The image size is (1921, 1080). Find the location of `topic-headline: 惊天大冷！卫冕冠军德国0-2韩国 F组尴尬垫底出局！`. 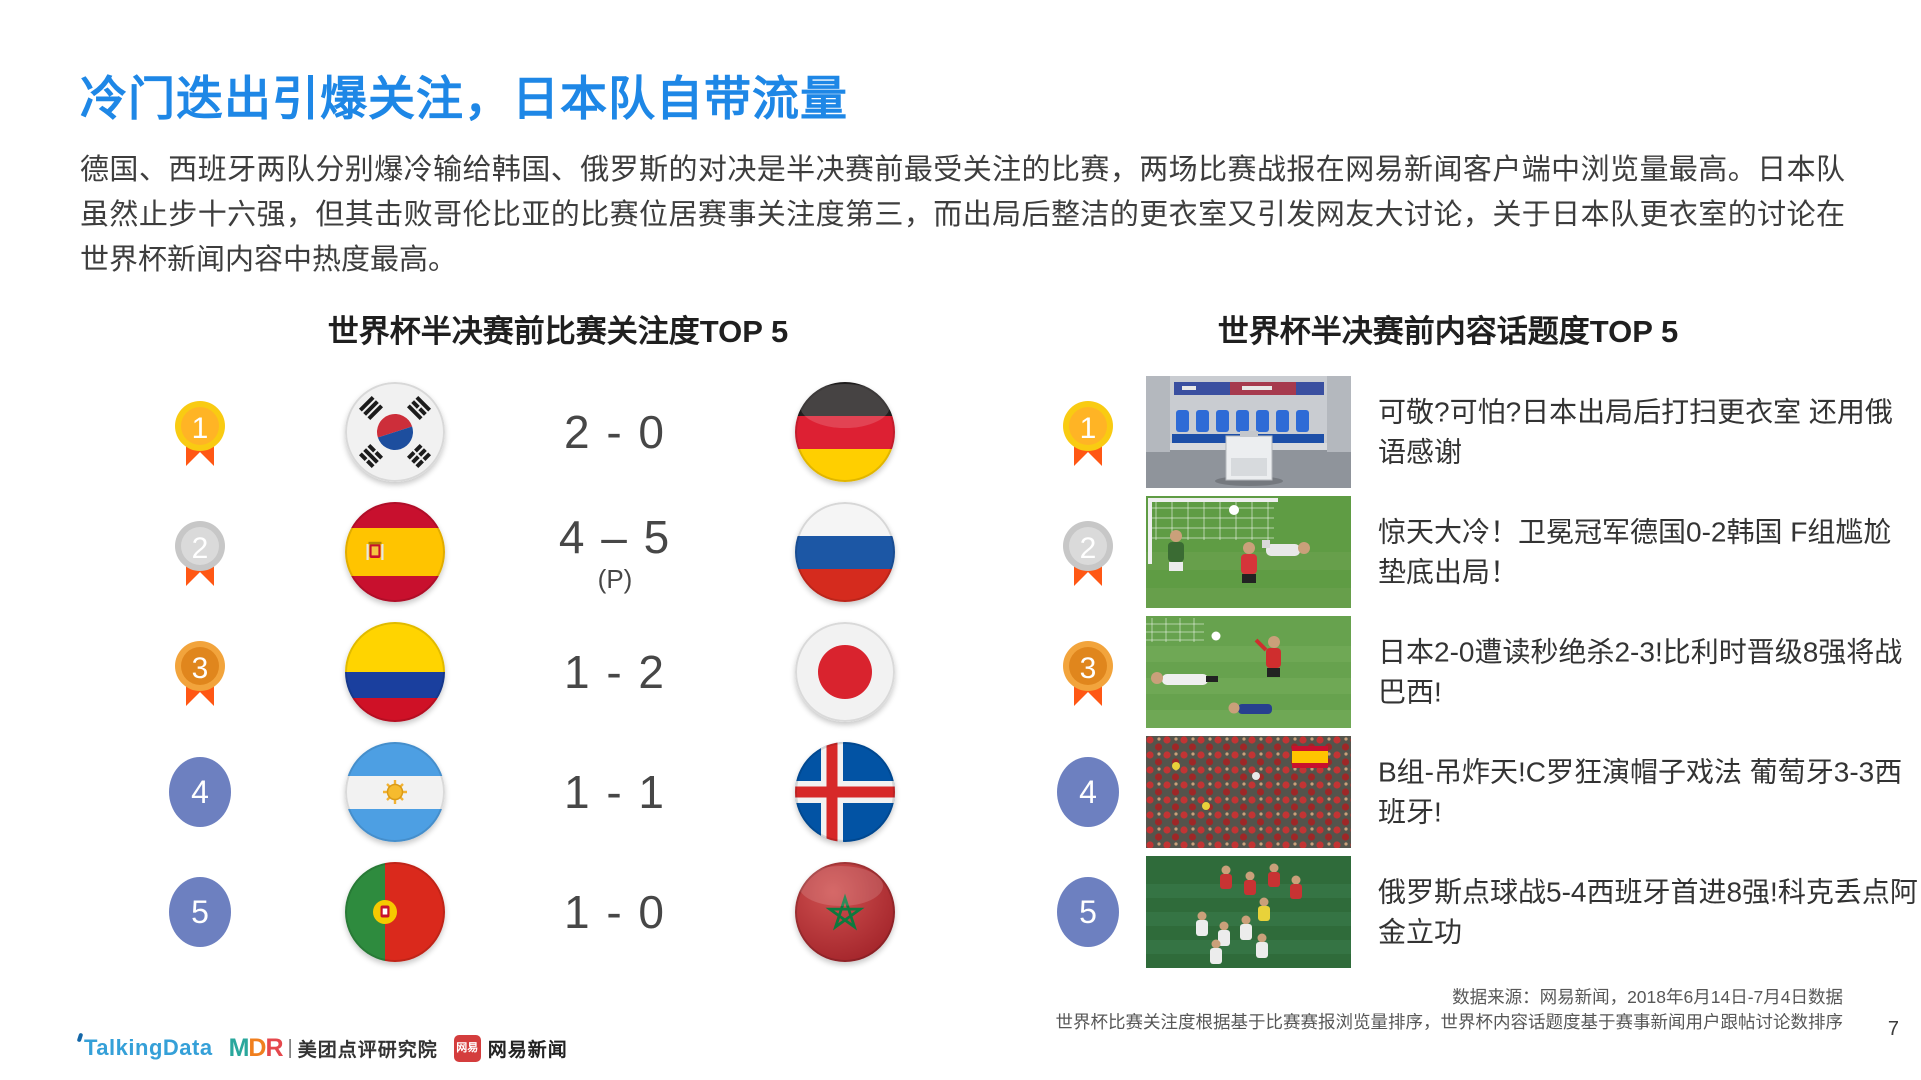

topic-headline: 惊天大冷！卫冕冠军德国0-2韩国 F组尴尬垫底出局！ is located at coordinates (1635, 551).